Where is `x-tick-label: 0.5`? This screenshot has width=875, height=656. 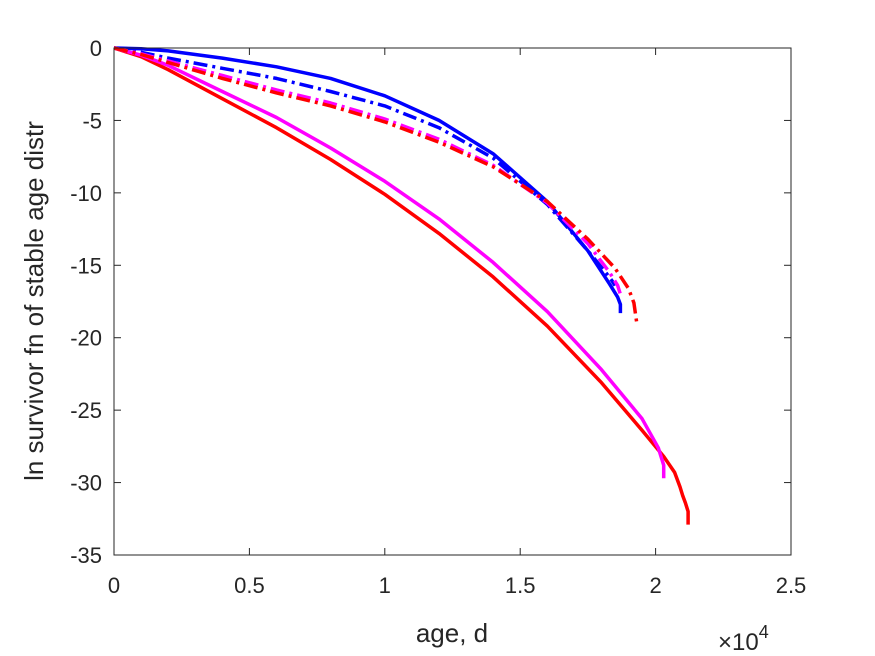
x-tick-label: 0.5 is located at coordinates (249, 585).